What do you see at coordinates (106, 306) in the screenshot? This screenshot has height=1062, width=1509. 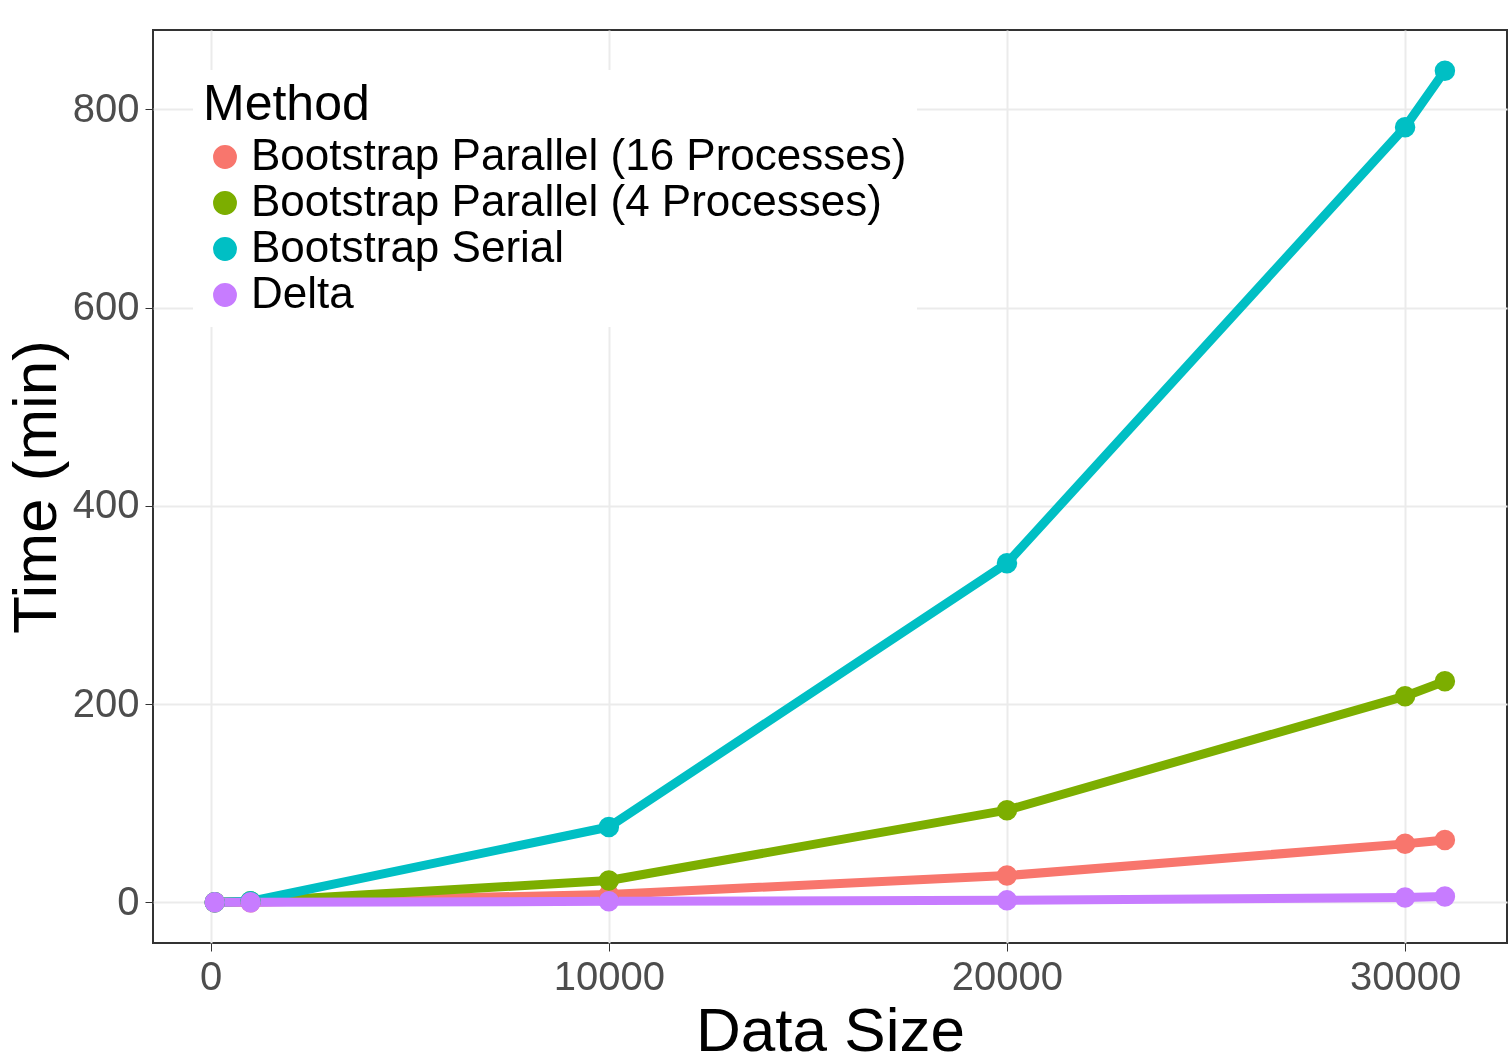 I see `y-tick-label: 600` at bounding box center [106, 306].